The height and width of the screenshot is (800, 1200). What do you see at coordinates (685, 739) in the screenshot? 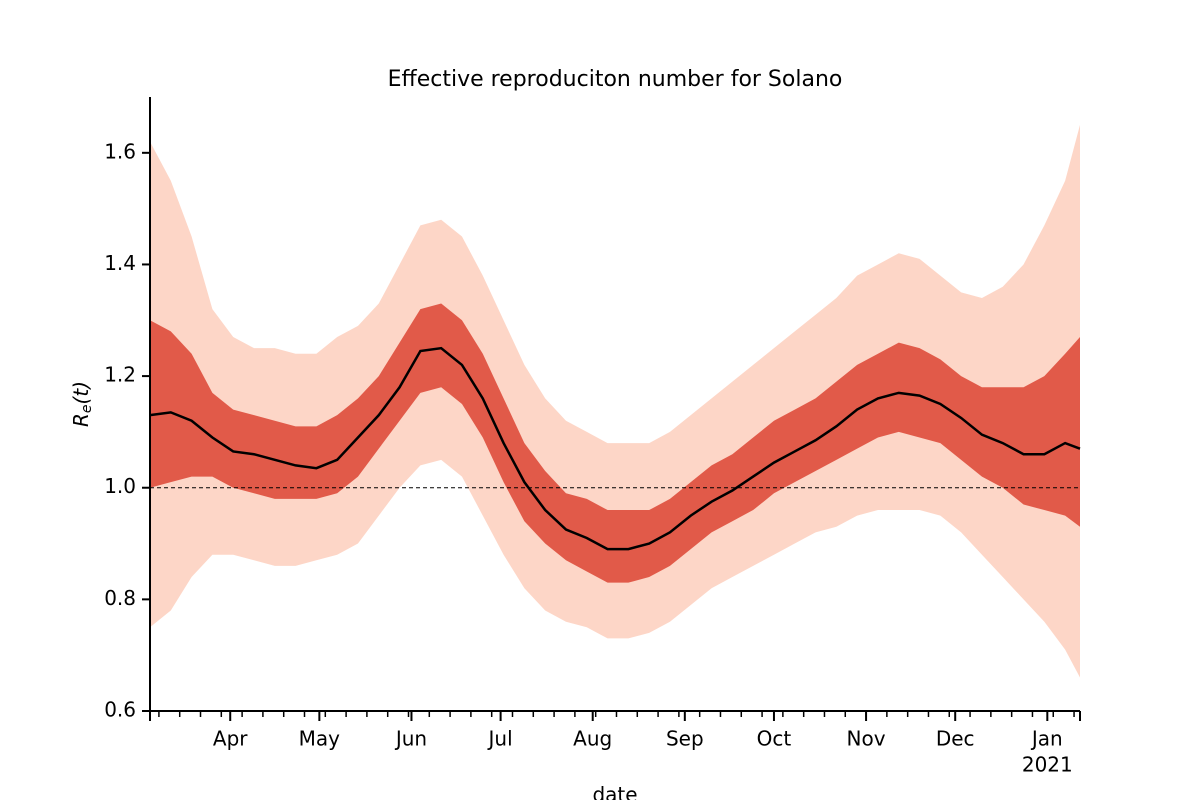
I see `x-tick-label: Sep` at bounding box center [685, 739].